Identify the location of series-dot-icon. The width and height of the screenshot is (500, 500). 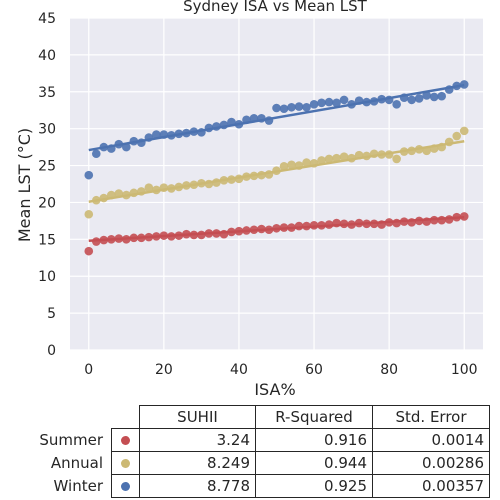
(125, 486).